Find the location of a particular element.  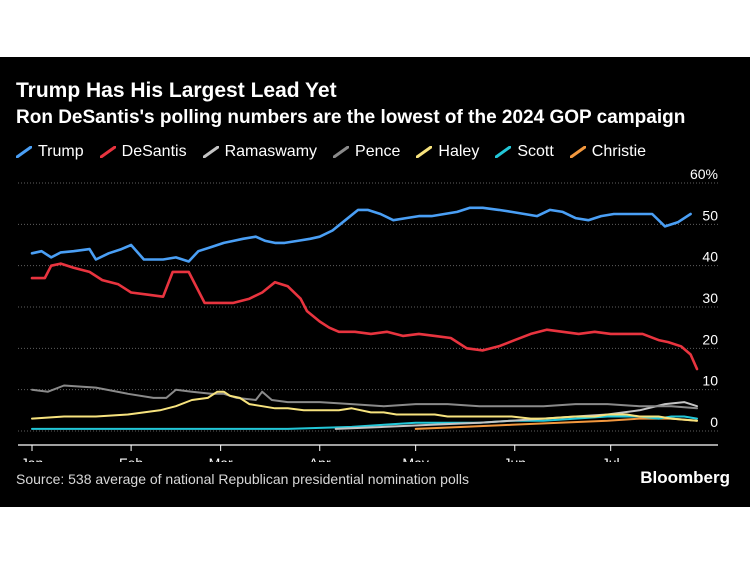

legend-item-christie: Christie is located at coordinates (608, 152).